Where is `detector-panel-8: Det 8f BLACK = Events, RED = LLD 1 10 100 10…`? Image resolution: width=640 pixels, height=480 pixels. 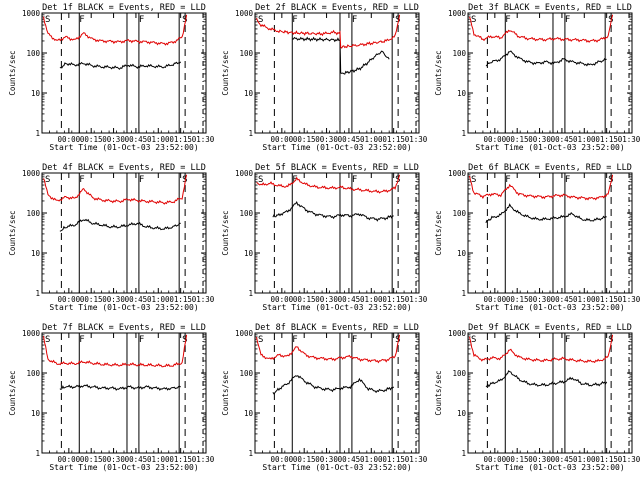
detector-panel-8: Det 8f BLACK = Events, RED = LLD 1 10 100 10… is located at coordinates (324, 397).